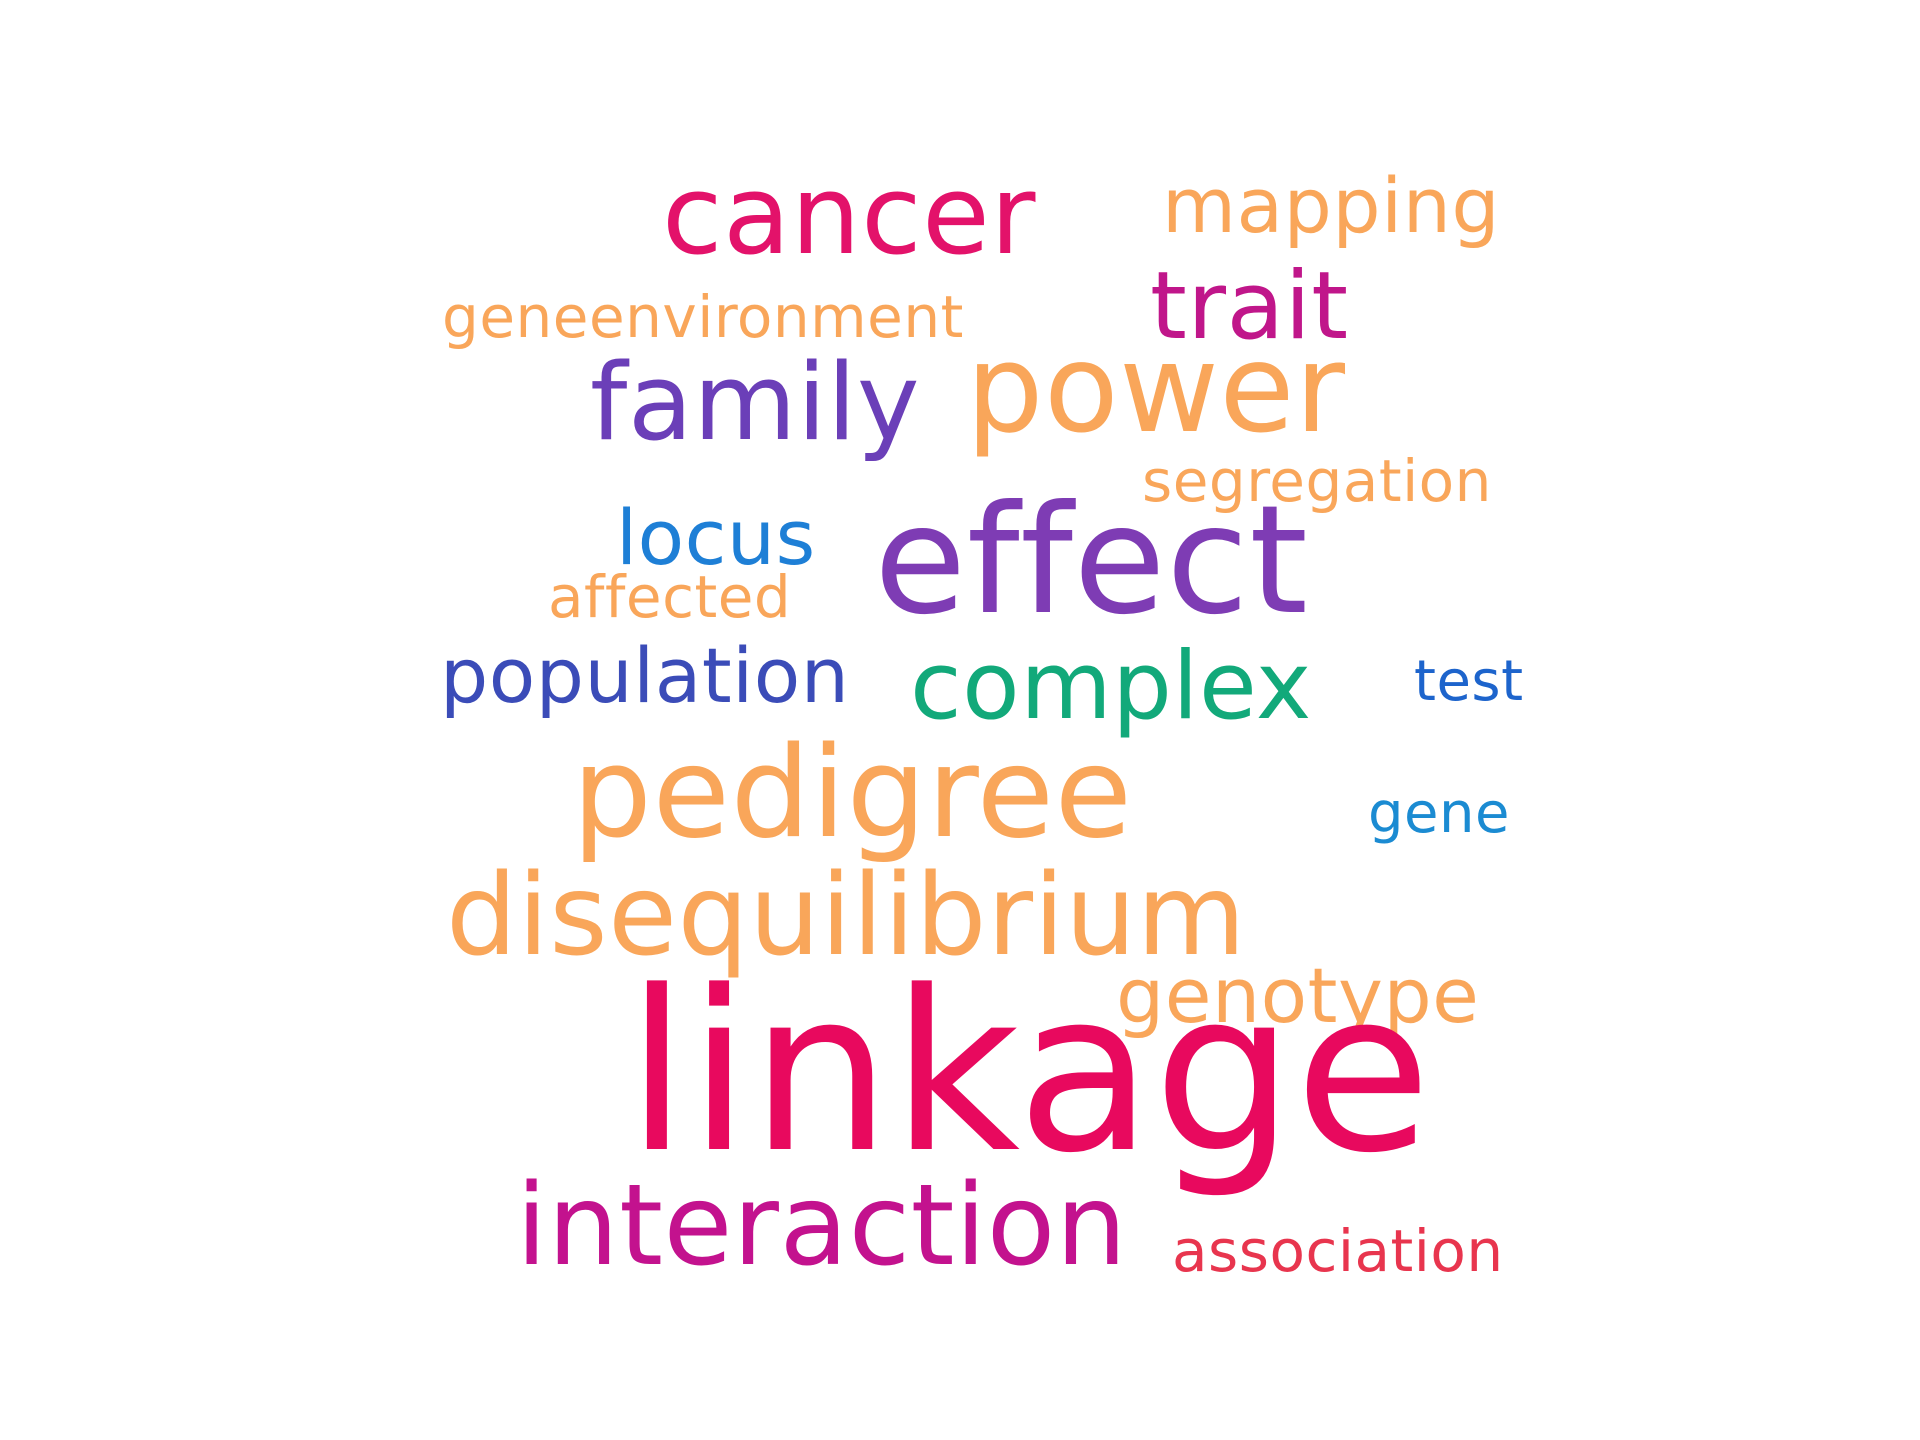 The height and width of the screenshot is (1440, 1920). Describe the element at coordinates (846, 916) in the screenshot. I see `word-disequilibrium: disequilibrium` at that location.